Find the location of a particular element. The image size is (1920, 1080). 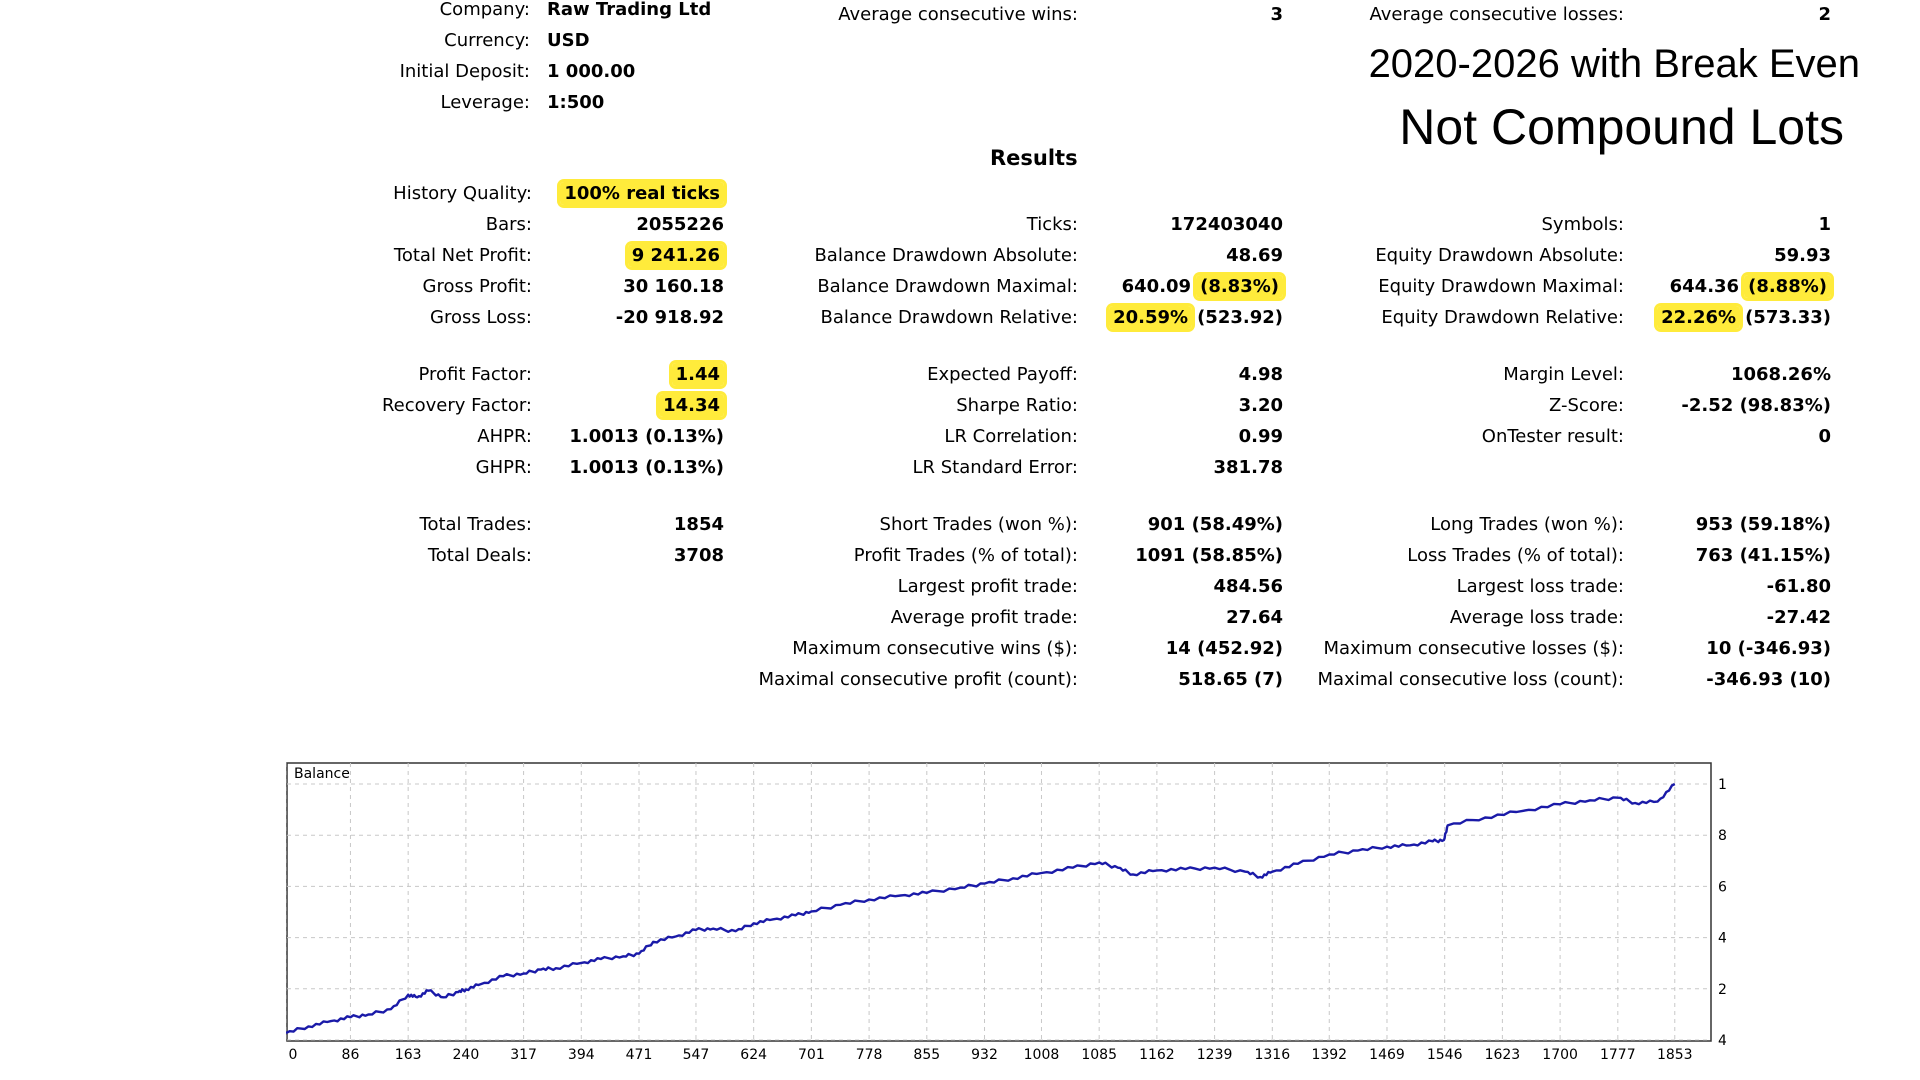

result-value-text: 1854 is located at coordinates (698, 524).